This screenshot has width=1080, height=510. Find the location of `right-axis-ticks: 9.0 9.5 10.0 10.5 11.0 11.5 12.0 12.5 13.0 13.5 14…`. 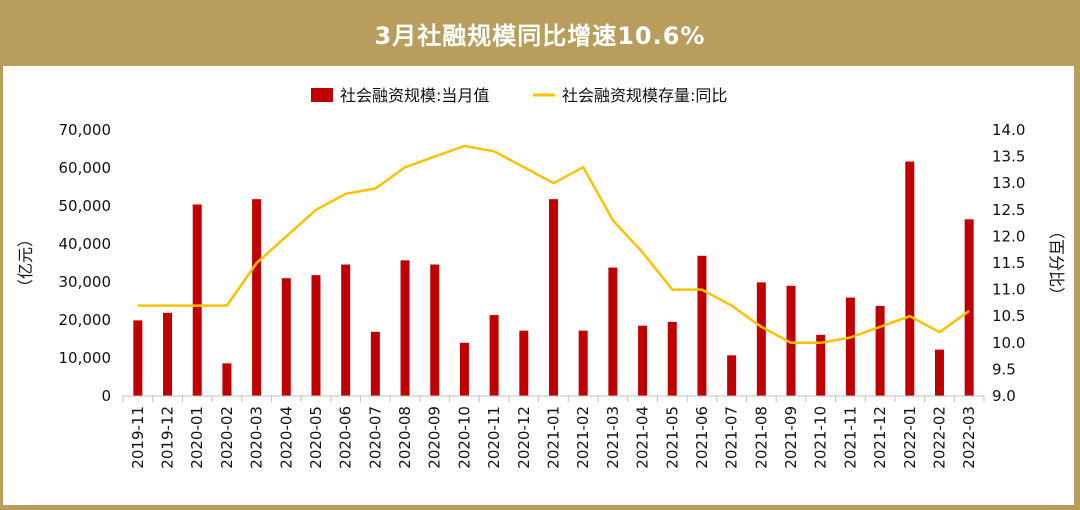

right-axis-ticks: 9.0 9.5 10.0 10.5 11.0 11.5 12.0 12.5 13.0 13.5 14… is located at coordinates (1008, 263).